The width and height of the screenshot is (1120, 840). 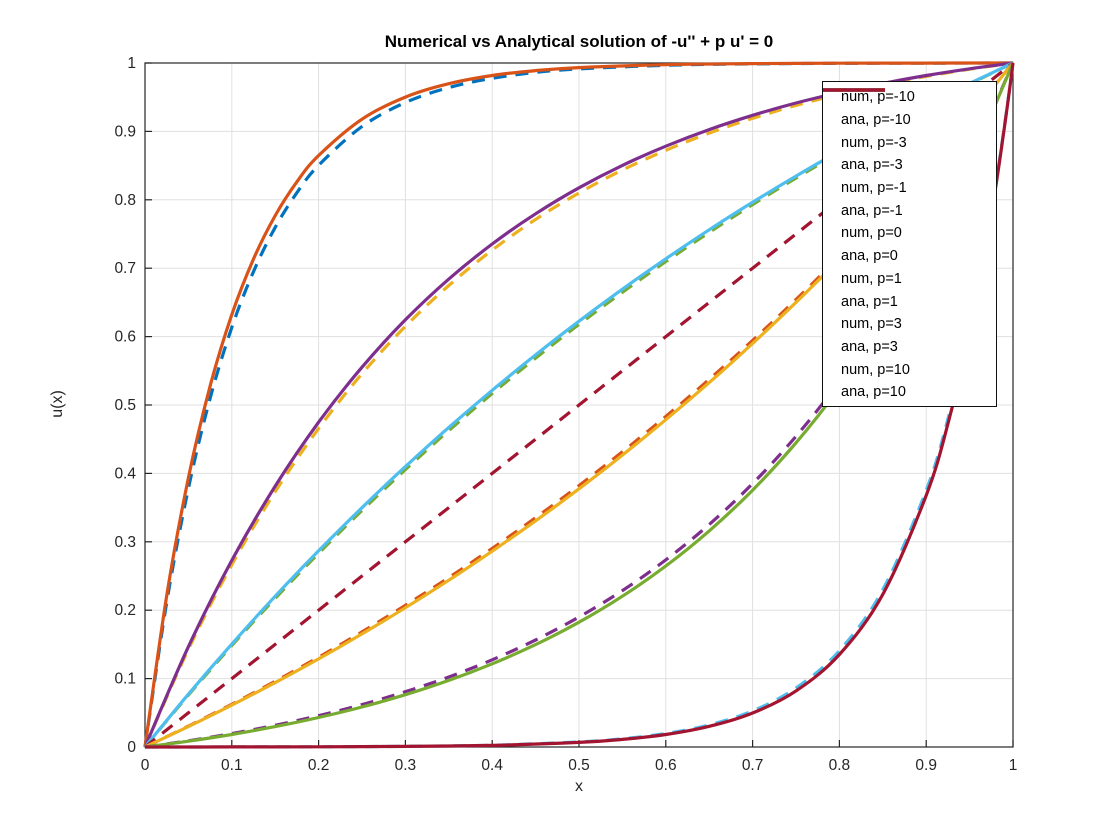 What do you see at coordinates (926, 765) in the screenshot?
I see `x-tick-label: 0.9` at bounding box center [926, 765].